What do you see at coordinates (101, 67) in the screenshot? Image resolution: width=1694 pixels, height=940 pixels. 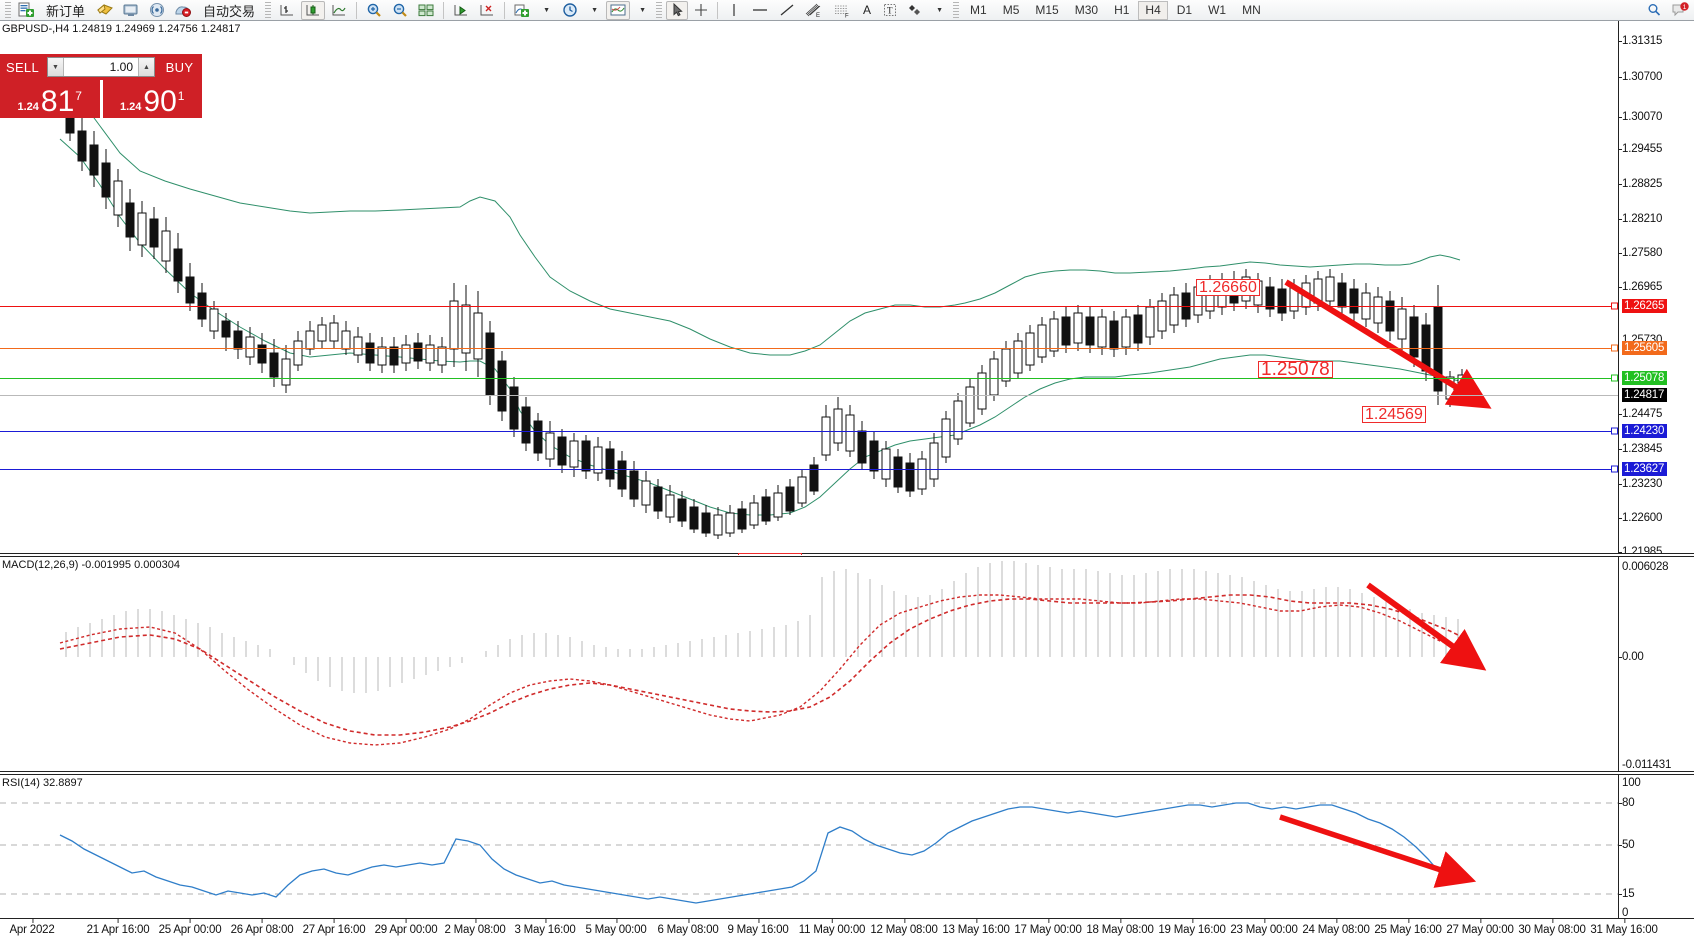 I see `volume-stepper: ▼ 1.00 ▲` at bounding box center [101, 67].